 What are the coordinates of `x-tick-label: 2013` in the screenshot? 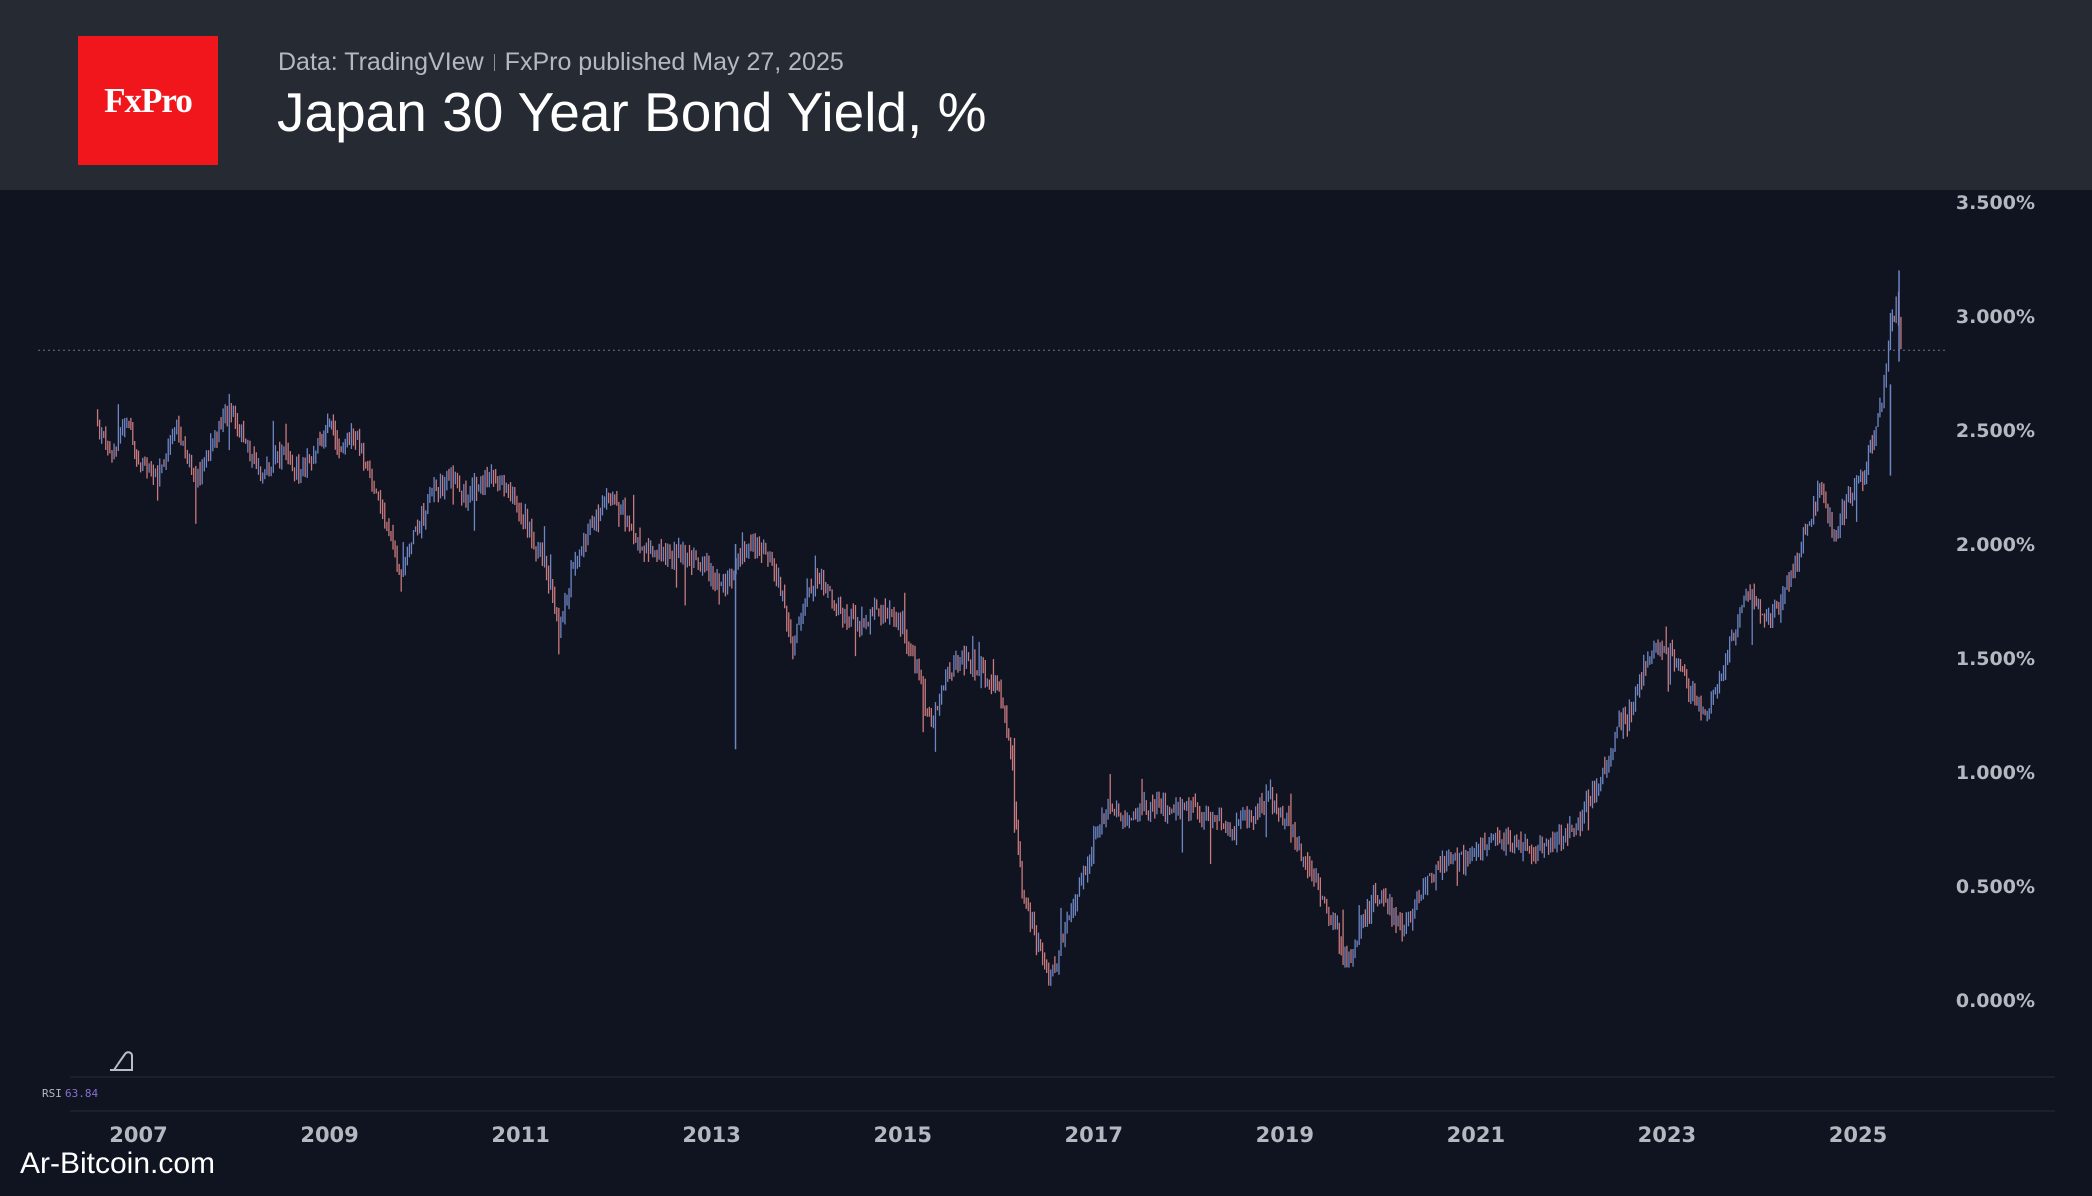 It's located at (711, 1135).